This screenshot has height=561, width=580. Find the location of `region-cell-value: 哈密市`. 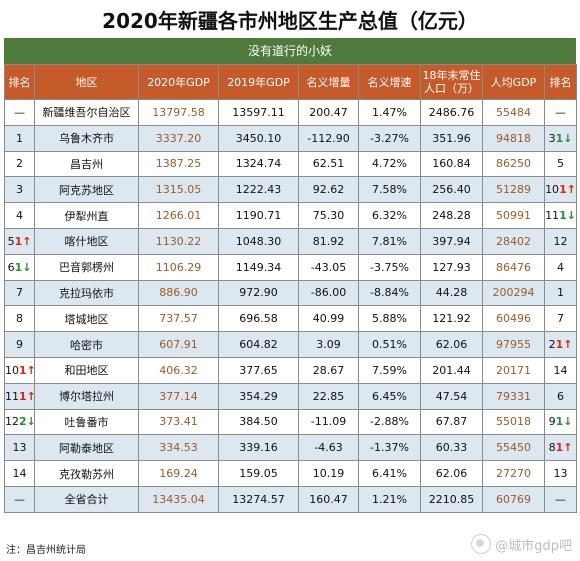

region-cell-value: 哈密市 is located at coordinates (86, 345).